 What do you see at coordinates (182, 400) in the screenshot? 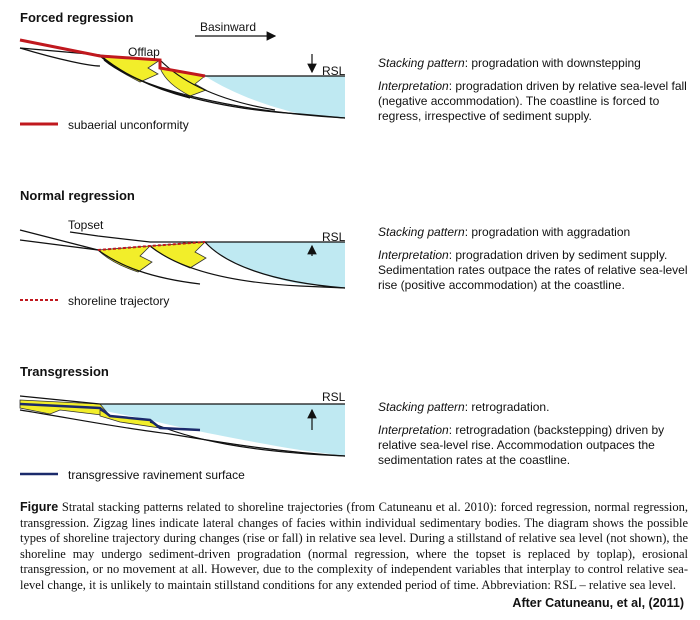
I see `sea-level-line` at bounding box center [182, 400].